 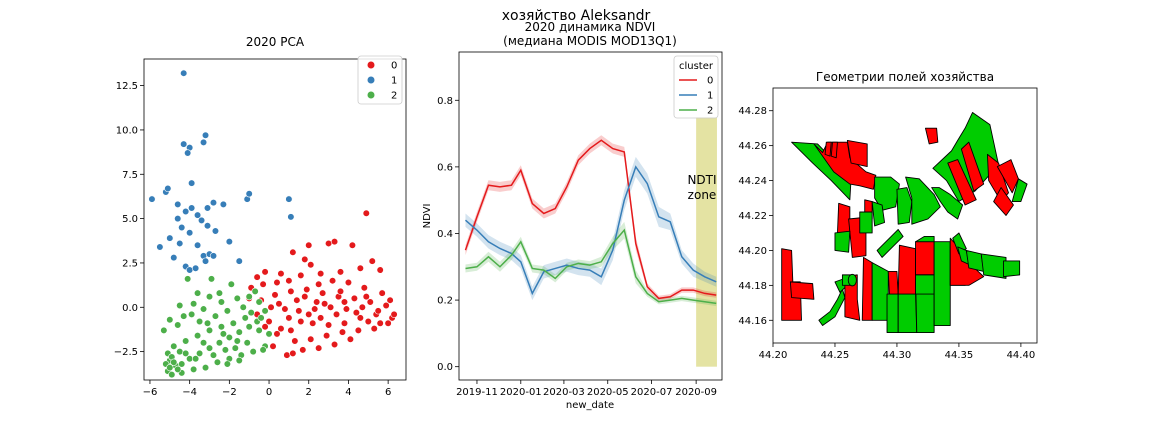 What do you see at coordinates (564, 392) in the screenshot?
I see `ndvi-x-tick-label: 2020-03` at bounding box center [564, 392].